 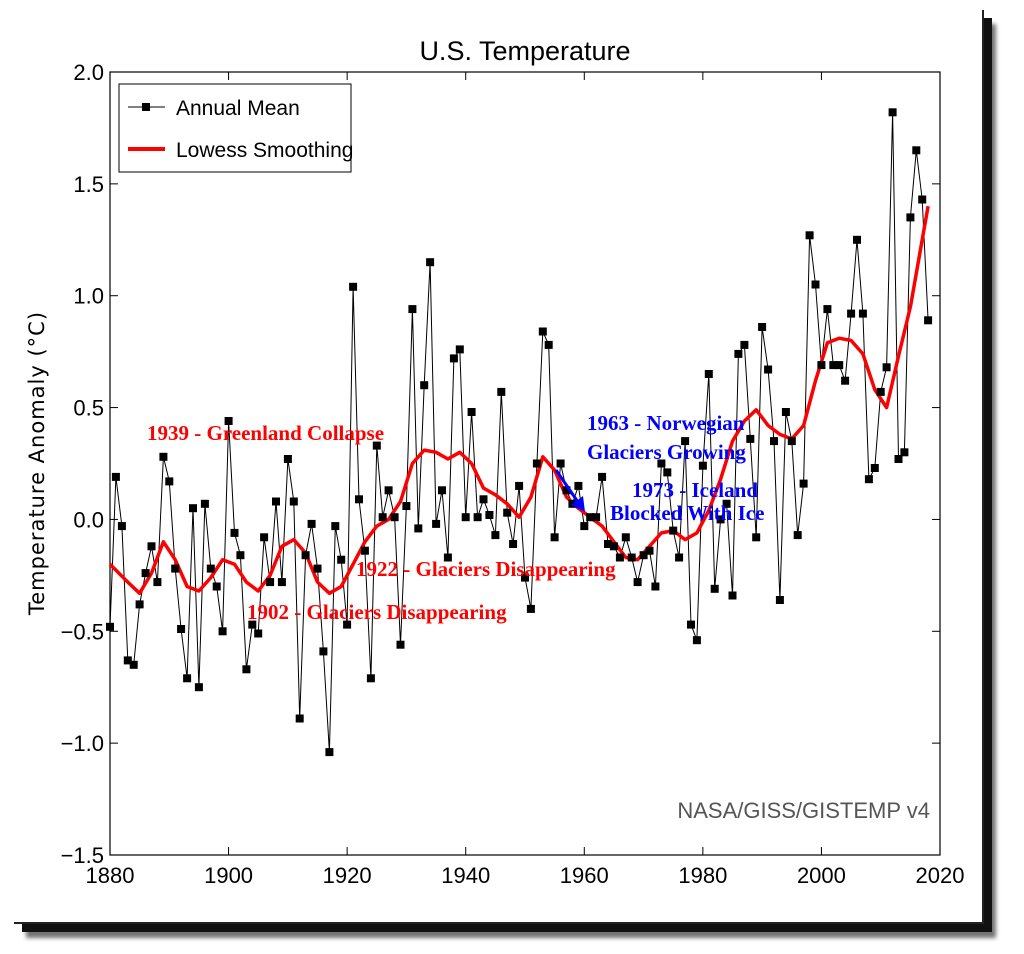 What do you see at coordinates (489, 515) in the screenshot?
I see `data-point-1944` at bounding box center [489, 515].